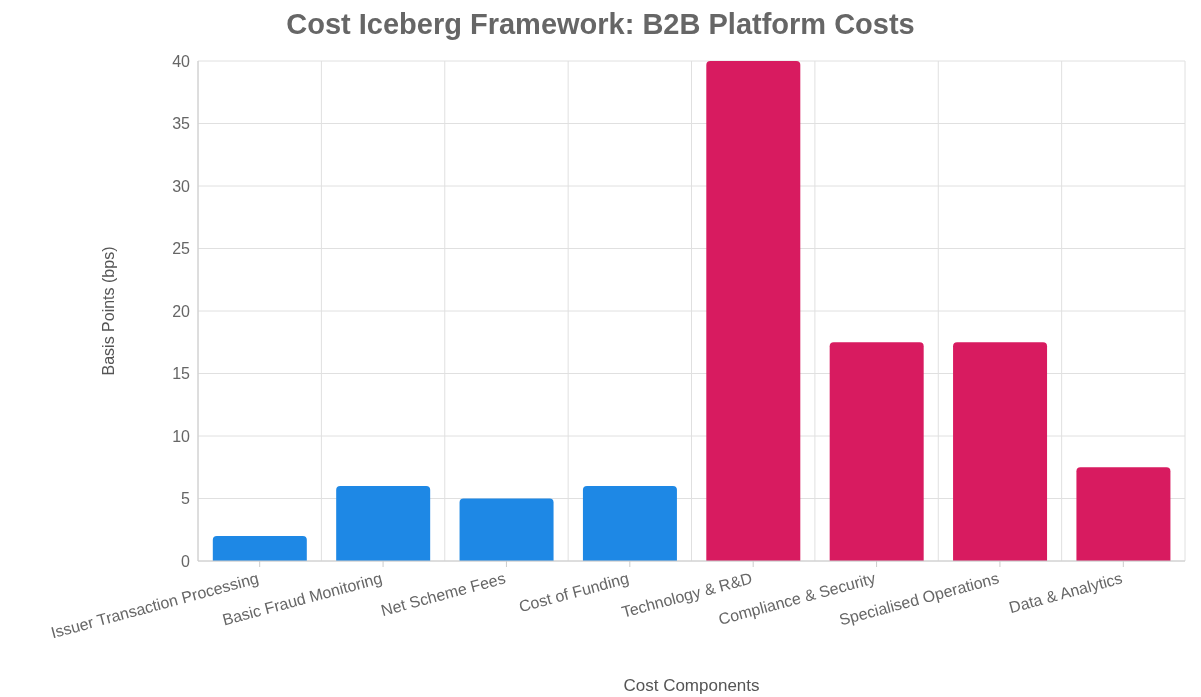  Describe the element at coordinates (181, 311) in the screenshot. I see `y-tick-label: 20` at that location.